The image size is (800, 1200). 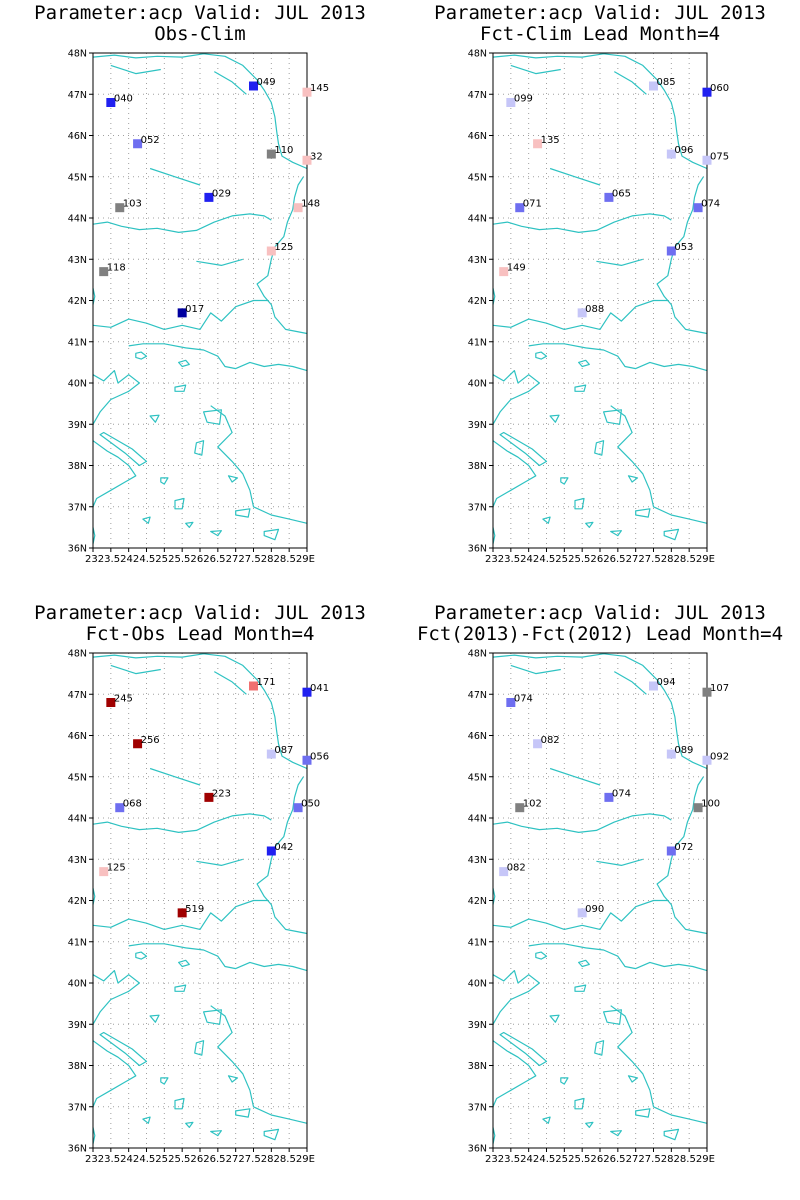 What do you see at coordinates (683, 150) in the screenshot?
I see `station-value-label: 096` at bounding box center [683, 150].